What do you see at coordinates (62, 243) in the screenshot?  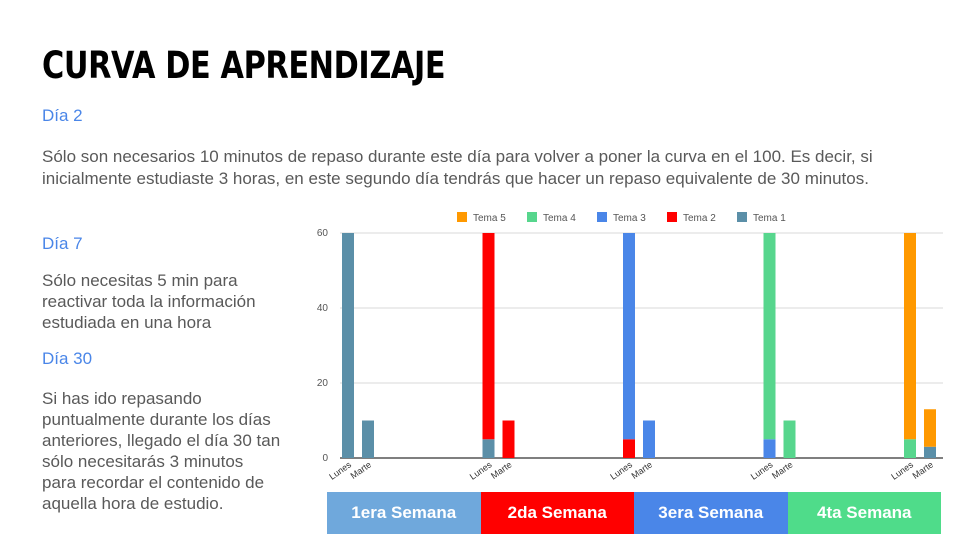 I see `day7-label: Día 7` at bounding box center [62, 243].